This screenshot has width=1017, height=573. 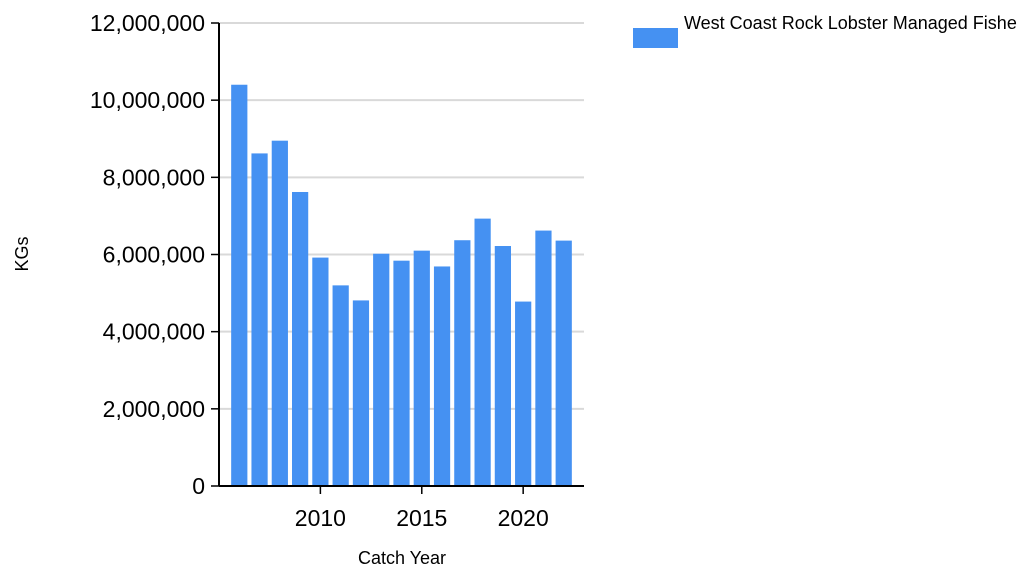 What do you see at coordinates (154, 177) in the screenshot?
I see `y-tick-label: 8,000,000` at bounding box center [154, 177].